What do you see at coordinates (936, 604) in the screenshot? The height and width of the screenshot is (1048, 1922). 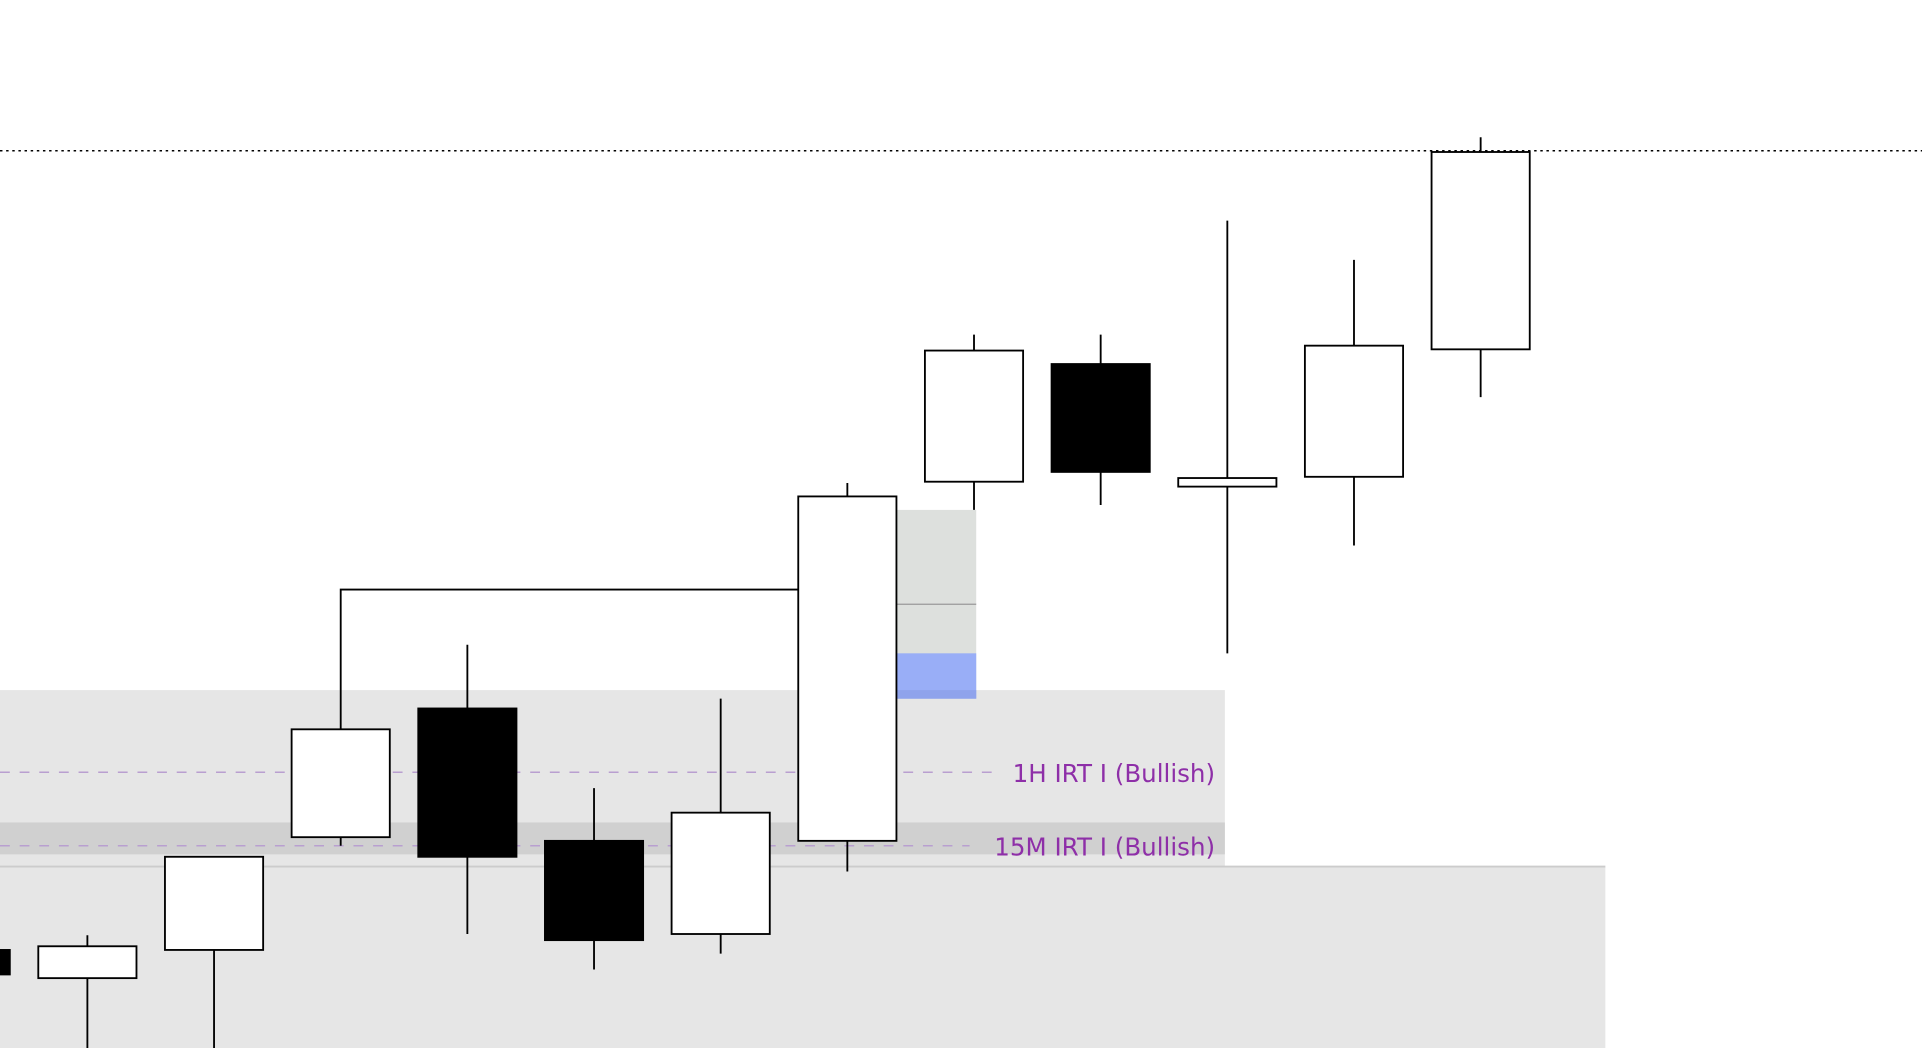 I see `imbalance-layer` at bounding box center [936, 604].